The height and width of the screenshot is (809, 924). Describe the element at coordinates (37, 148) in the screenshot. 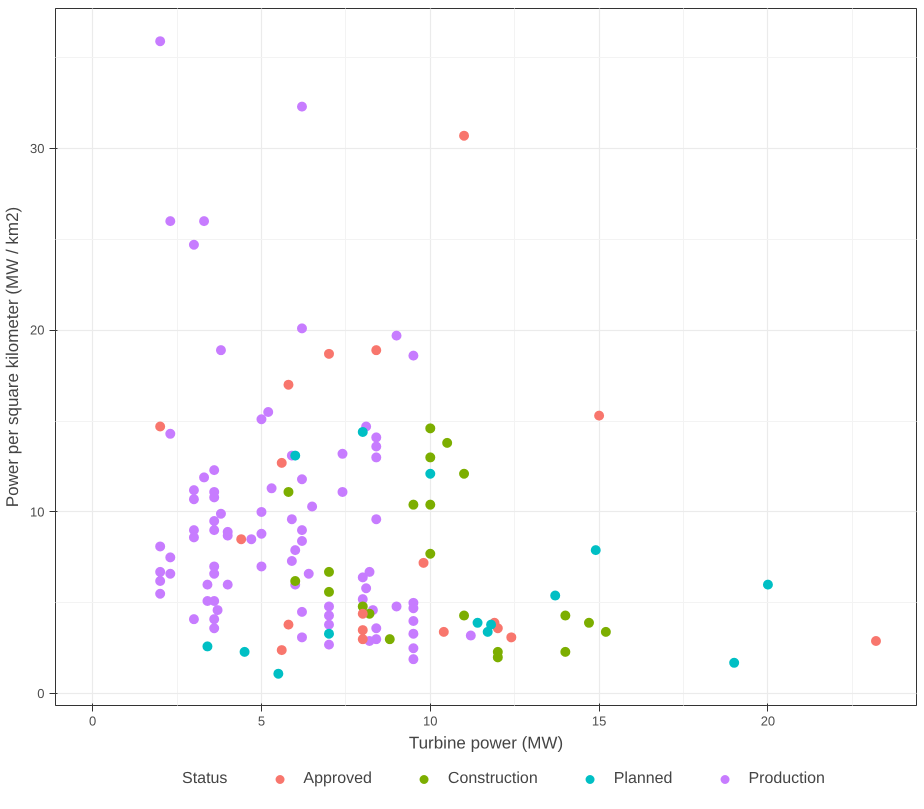

I see `y-tick-label: 30` at that location.